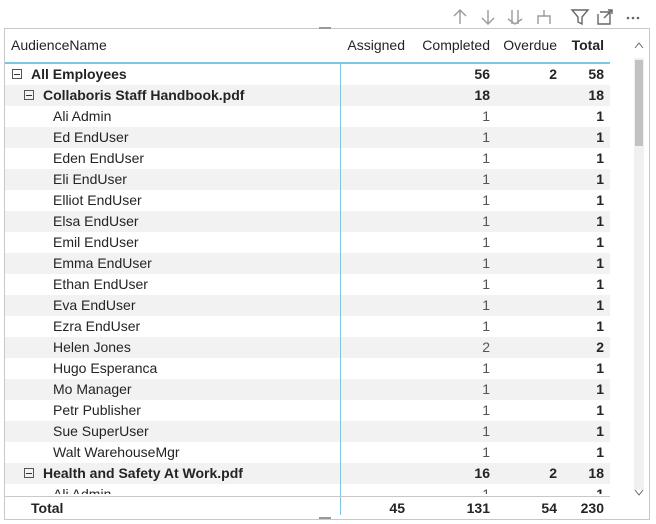 This screenshot has height=524, width=656. Describe the element at coordinates (639, 103) in the screenshot. I see `scrollbar-thumb` at that location.